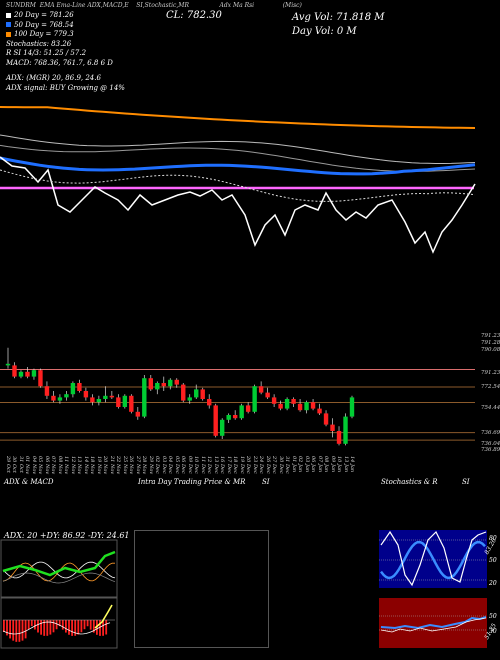 This screenshot has height=660, width=500. I want to click on rsi-signal-line, so click(433, 625).